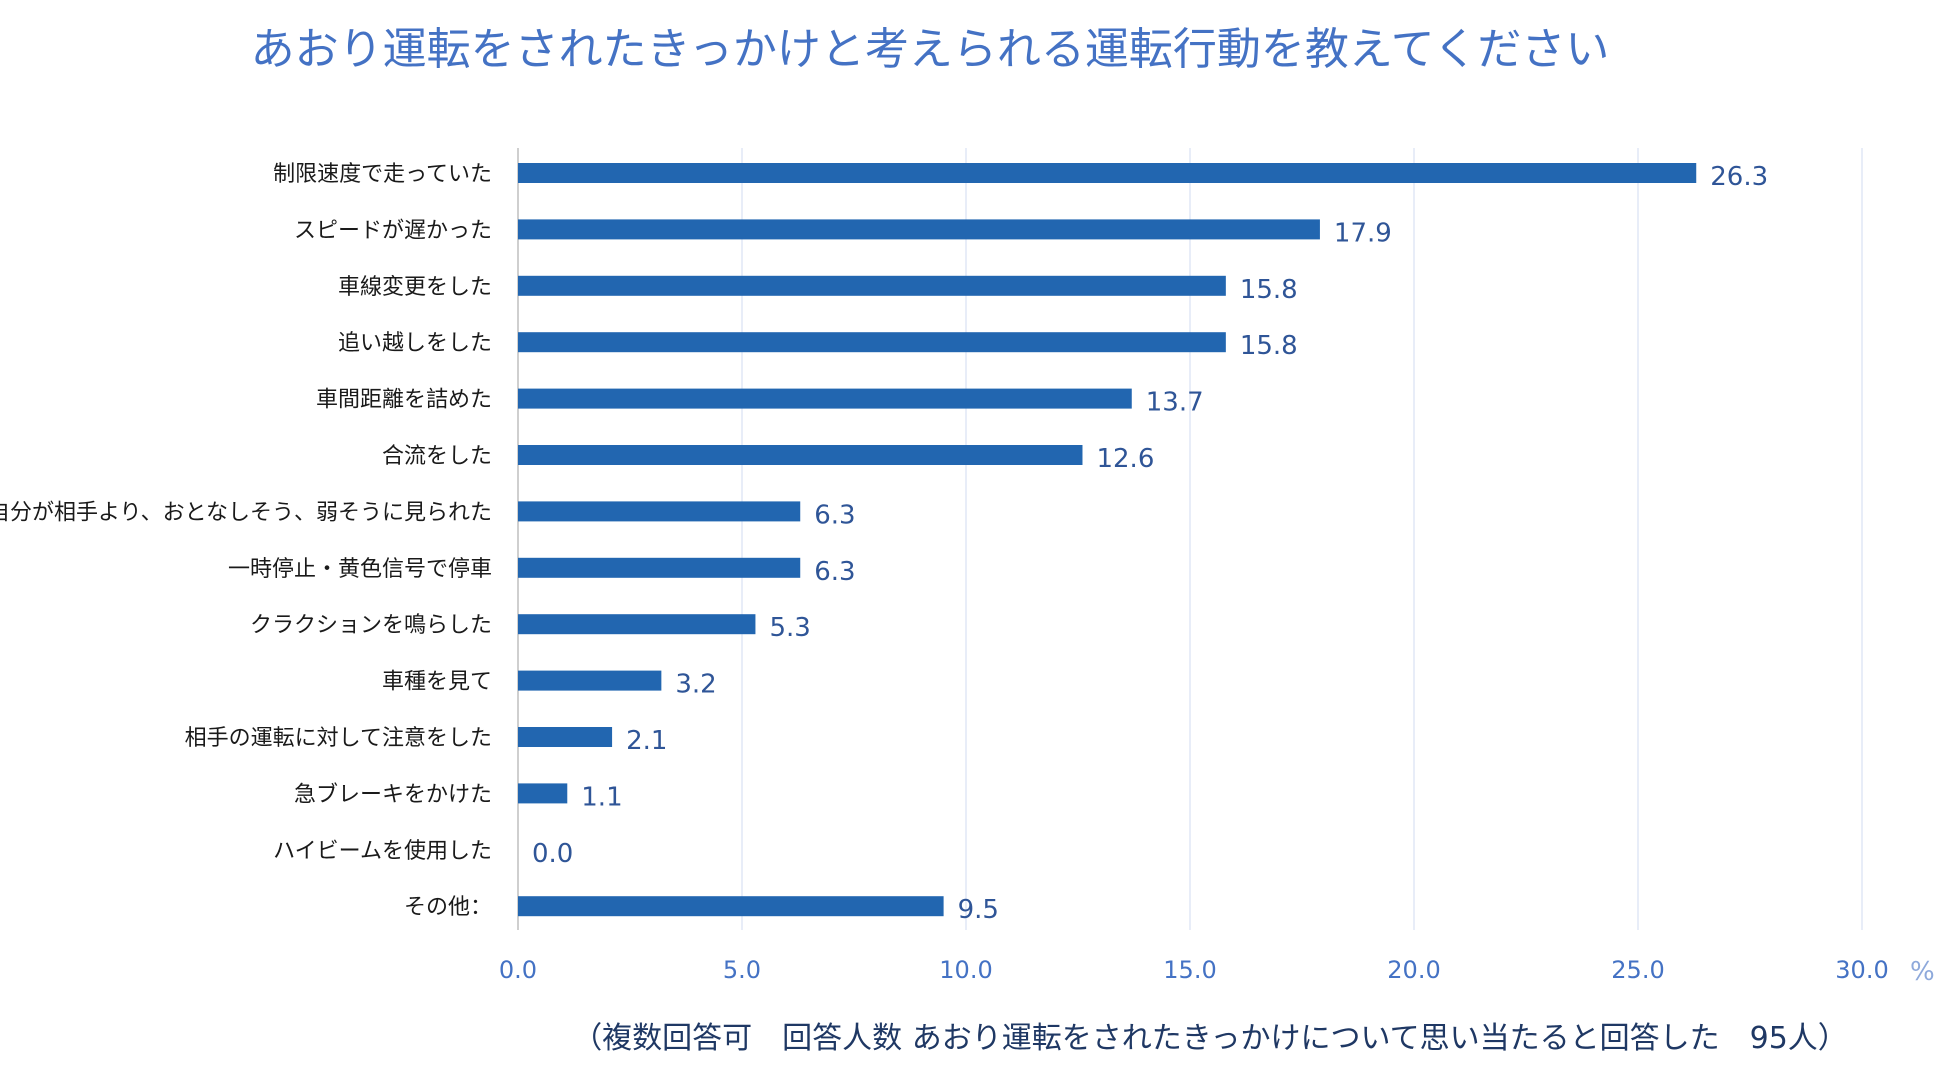  What do you see at coordinates (1739, 177) in the screenshot?
I see `data-label: 26.3` at bounding box center [1739, 177].